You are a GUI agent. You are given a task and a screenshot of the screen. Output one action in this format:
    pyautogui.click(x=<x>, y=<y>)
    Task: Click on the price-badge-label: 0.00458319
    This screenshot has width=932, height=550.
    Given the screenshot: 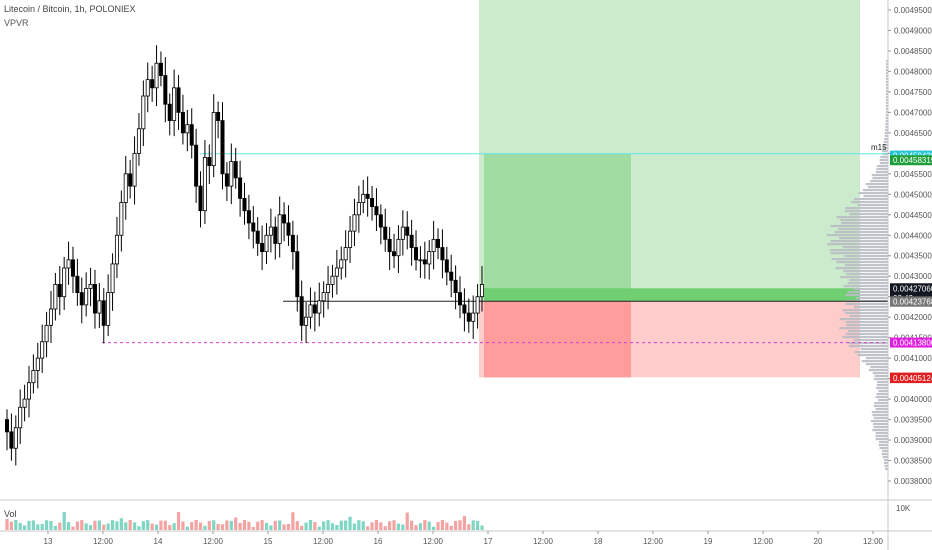 What is the action you would take?
    pyautogui.click(x=912, y=160)
    